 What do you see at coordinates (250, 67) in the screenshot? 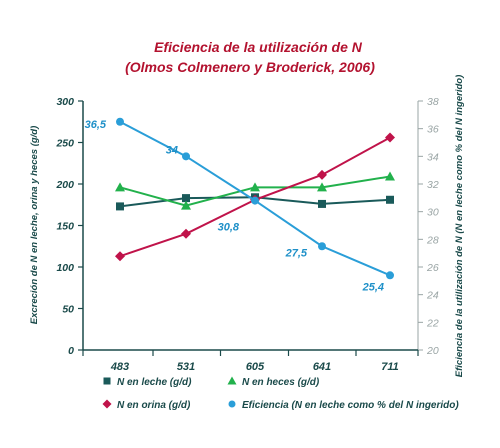
I see `chart-subtitle: (Olmos Colmenero y Broderick, 2006)` at bounding box center [250, 67].